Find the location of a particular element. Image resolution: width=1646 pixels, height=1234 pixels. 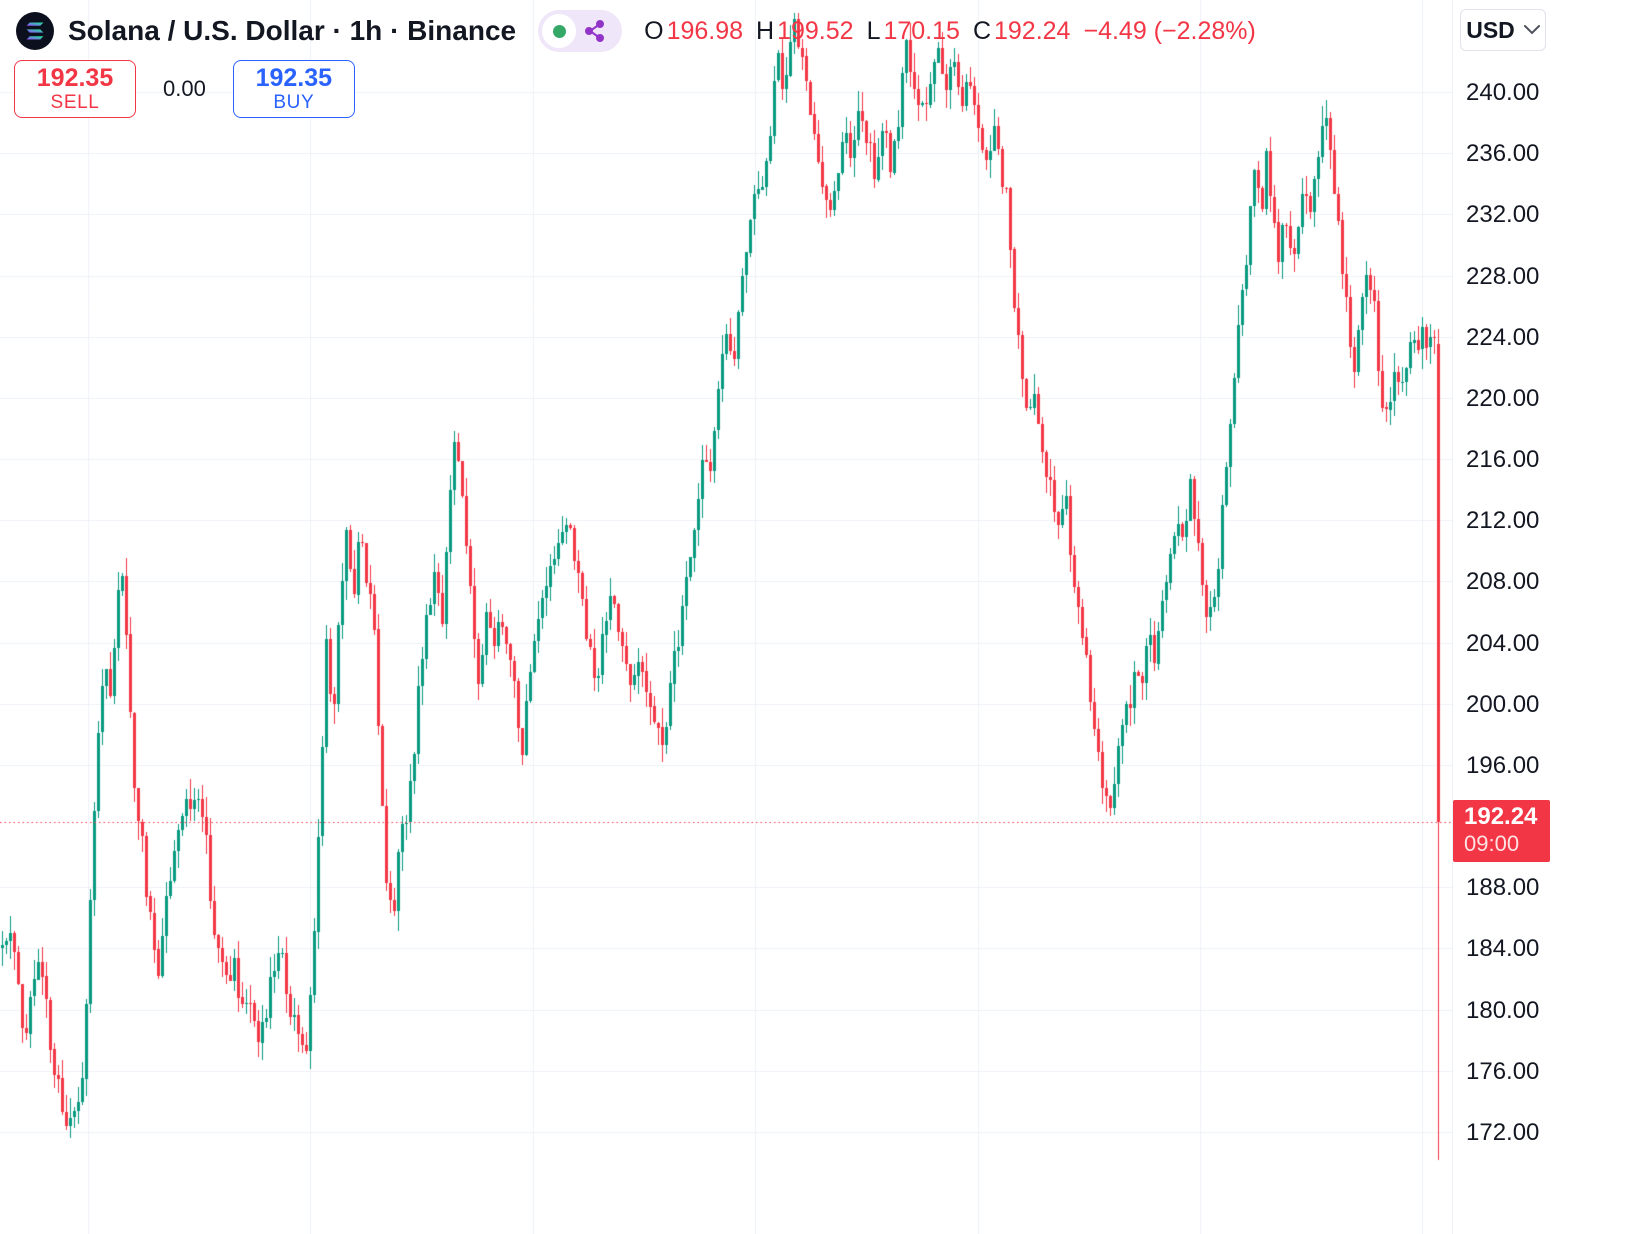

sell-button: 192.35 SELL is located at coordinates (75, 89).